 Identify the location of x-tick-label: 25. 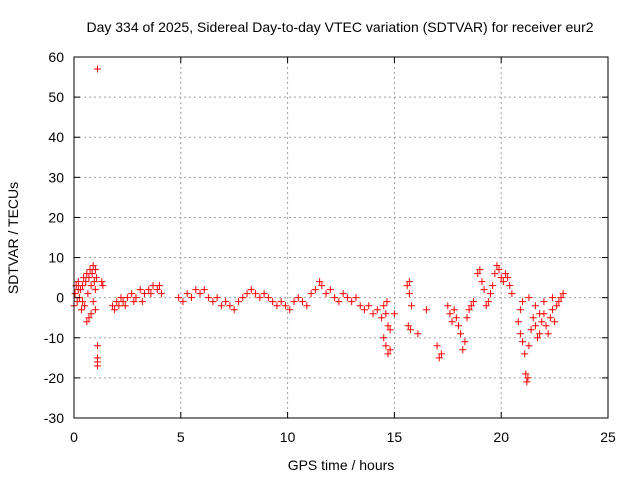
(608, 437).